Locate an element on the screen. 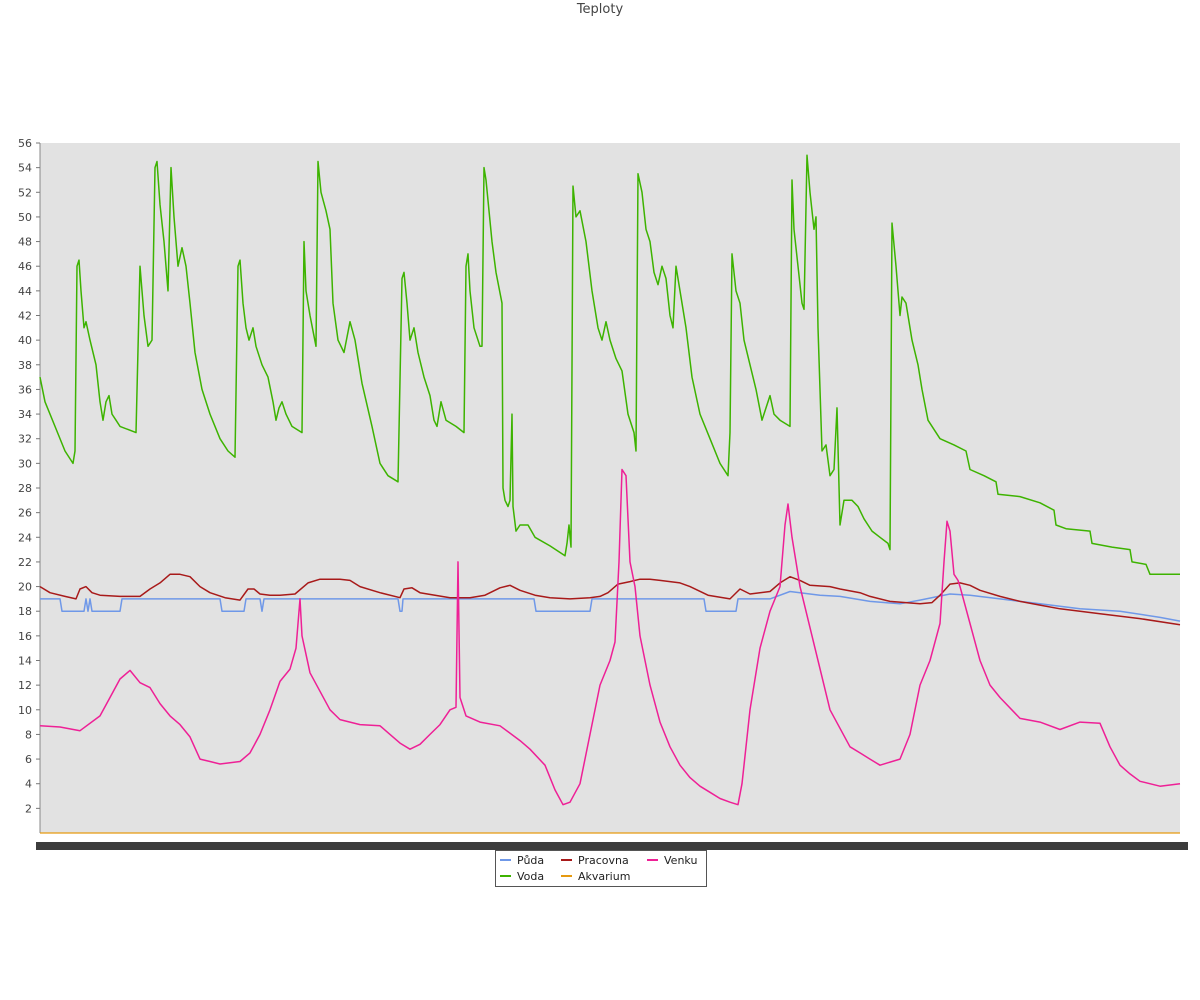  legend-label-voda: Voda is located at coordinates (531, 876).